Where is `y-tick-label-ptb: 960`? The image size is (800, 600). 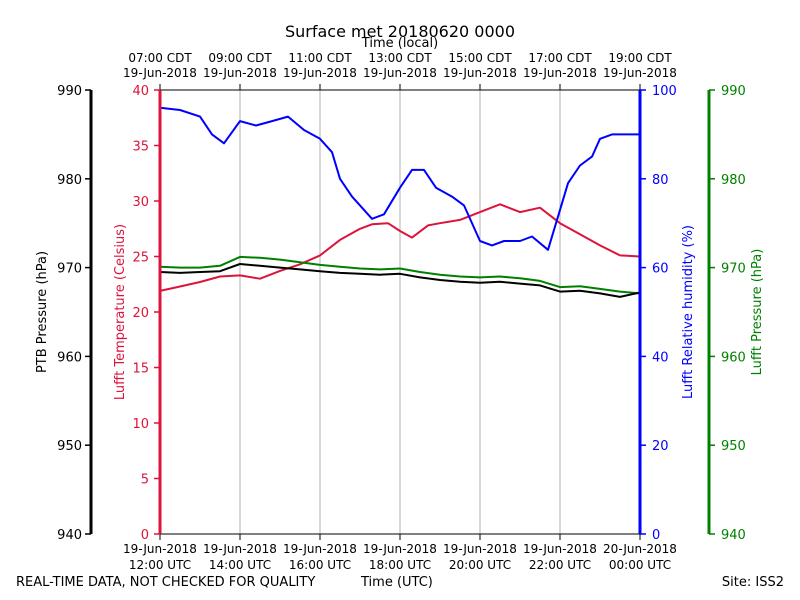 y-tick-label-ptb: 960 is located at coordinates (69, 357).